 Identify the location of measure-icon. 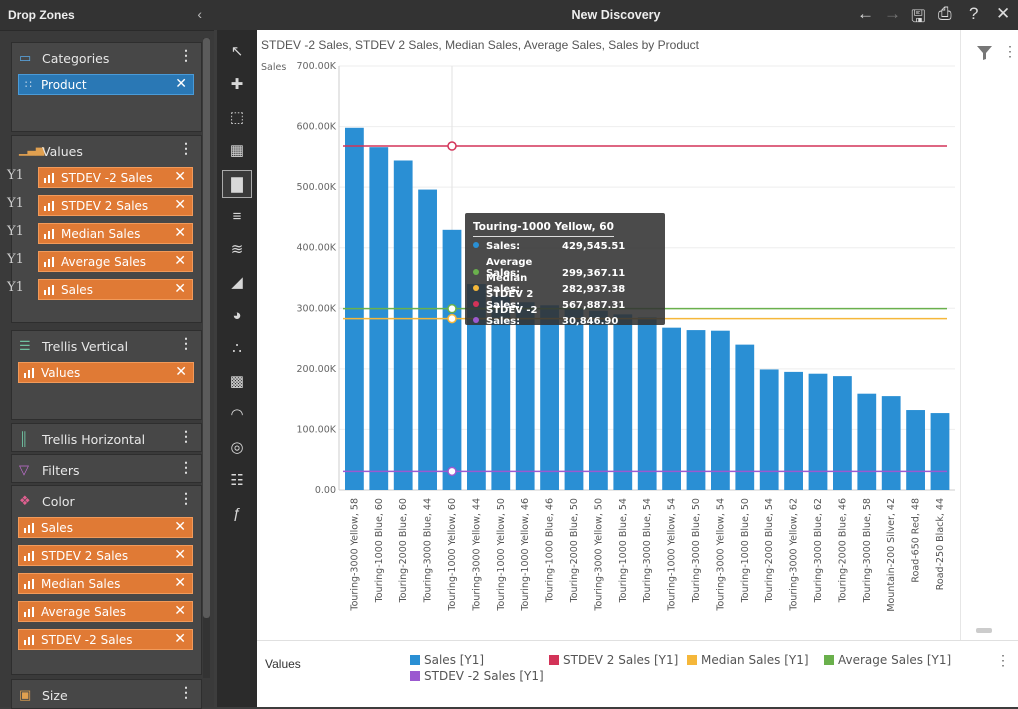
(49, 234).